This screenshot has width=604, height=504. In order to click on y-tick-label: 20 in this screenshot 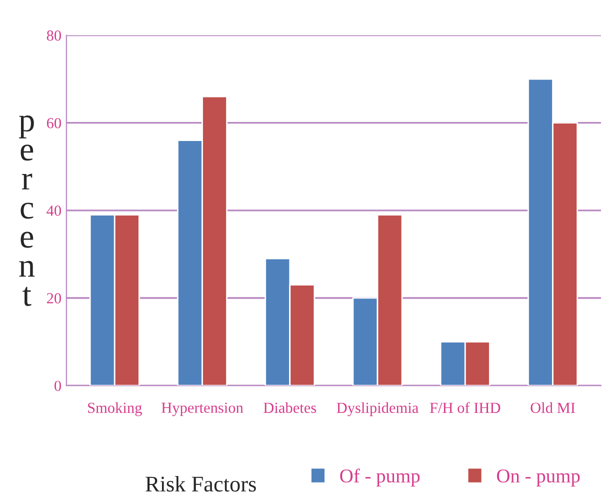, I will do `click(53, 298)`.